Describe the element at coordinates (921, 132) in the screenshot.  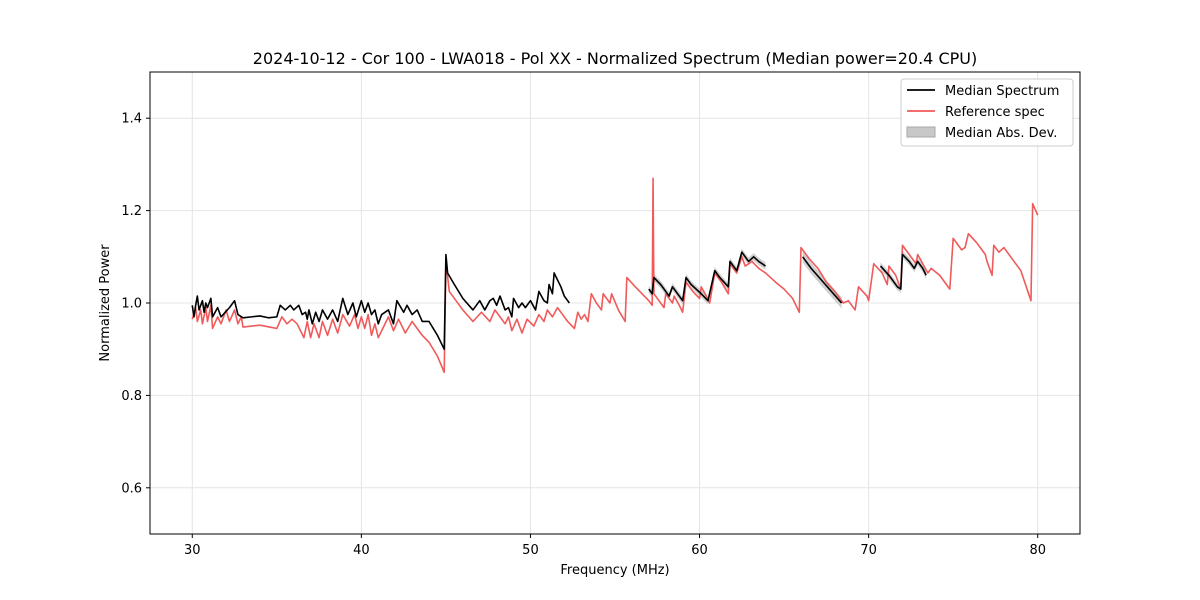
I see `legend-swatch-median-abs-dev` at that location.